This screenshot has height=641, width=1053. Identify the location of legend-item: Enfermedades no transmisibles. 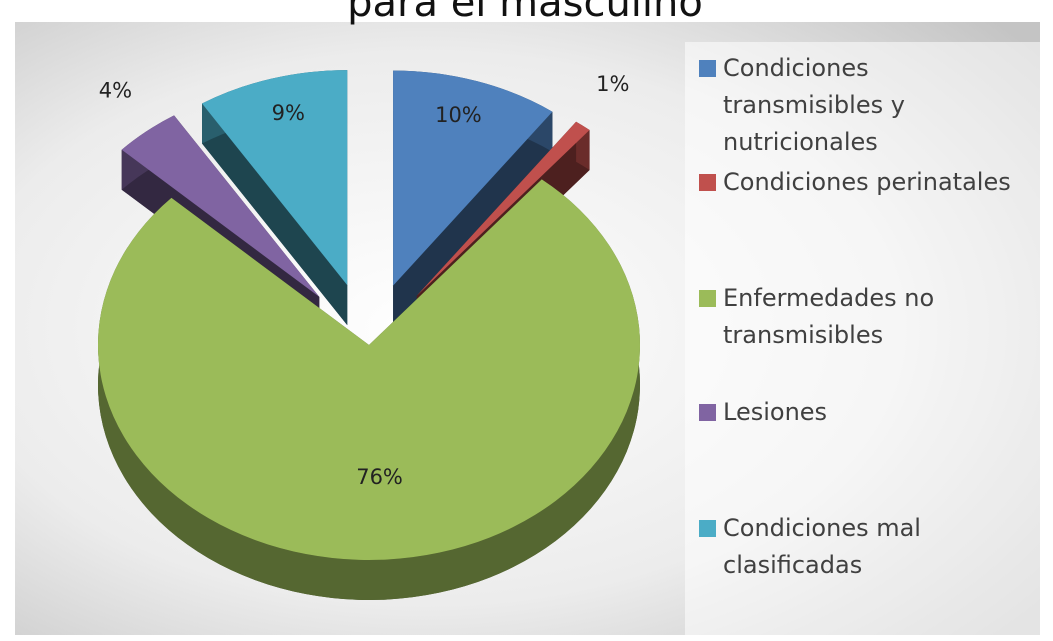
(867, 317).